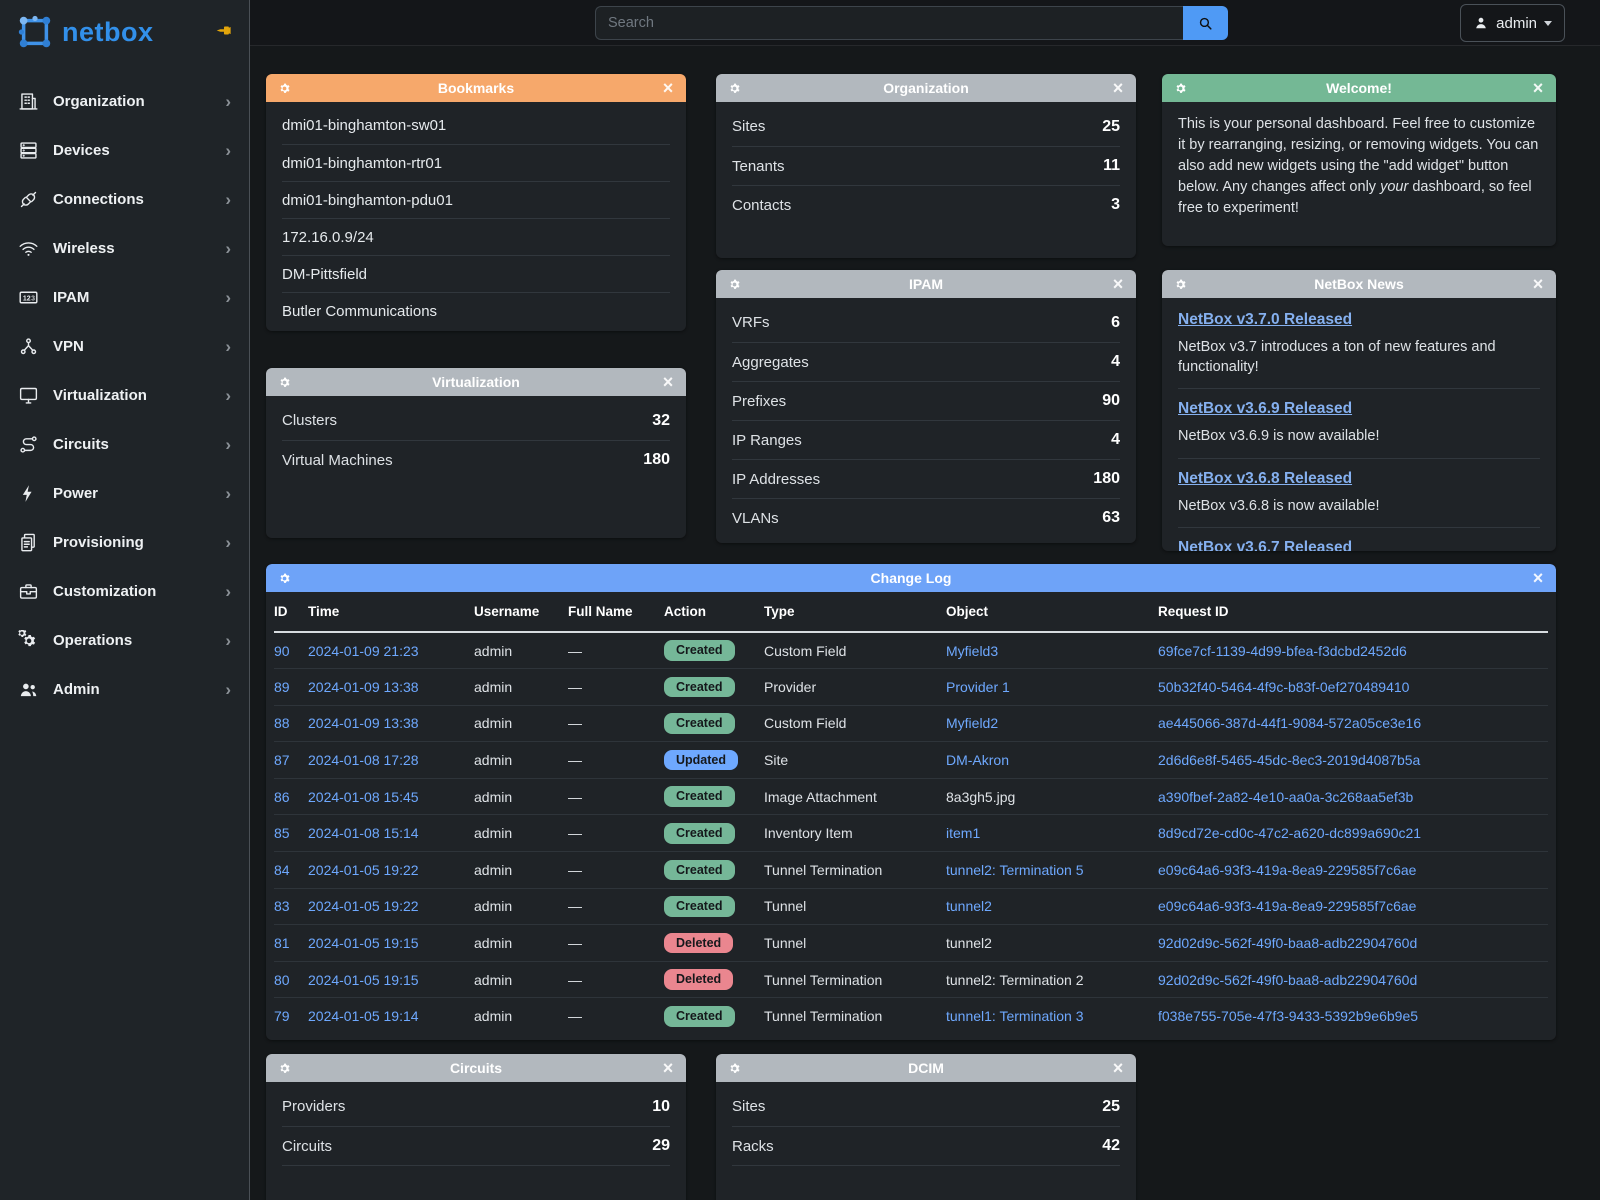 The image size is (1600, 1200). What do you see at coordinates (476, 199) in the screenshot?
I see `bookmark-item: dmi01-binghamton-pdu01` at bounding box center [476, 199].